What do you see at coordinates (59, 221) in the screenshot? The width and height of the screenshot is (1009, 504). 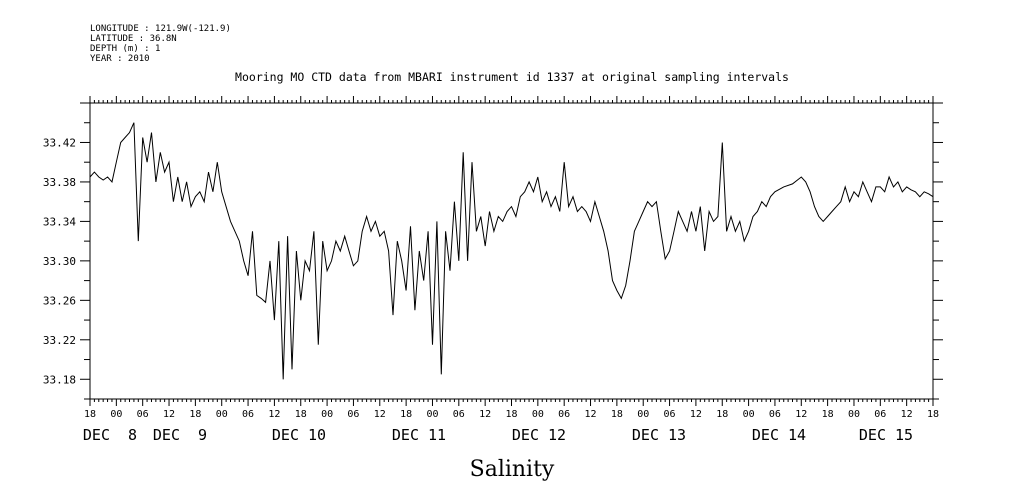 I see `y-tick-label: 33.34` at bounding box center [59, 221].